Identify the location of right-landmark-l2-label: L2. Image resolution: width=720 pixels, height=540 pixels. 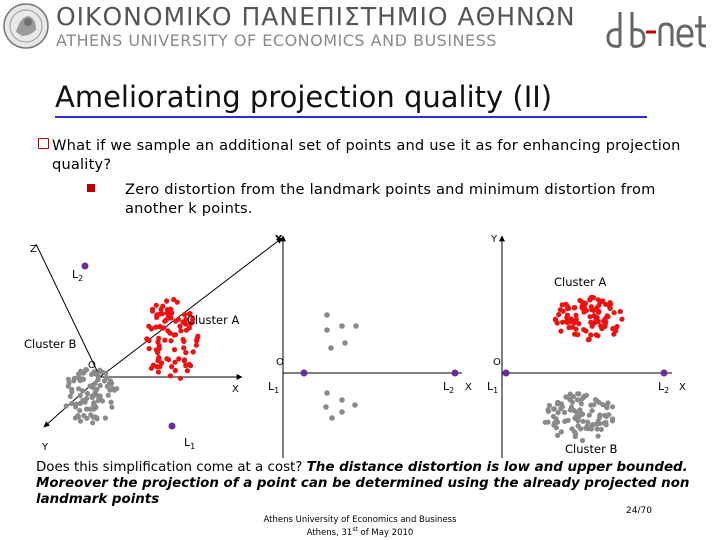
(663, 387).